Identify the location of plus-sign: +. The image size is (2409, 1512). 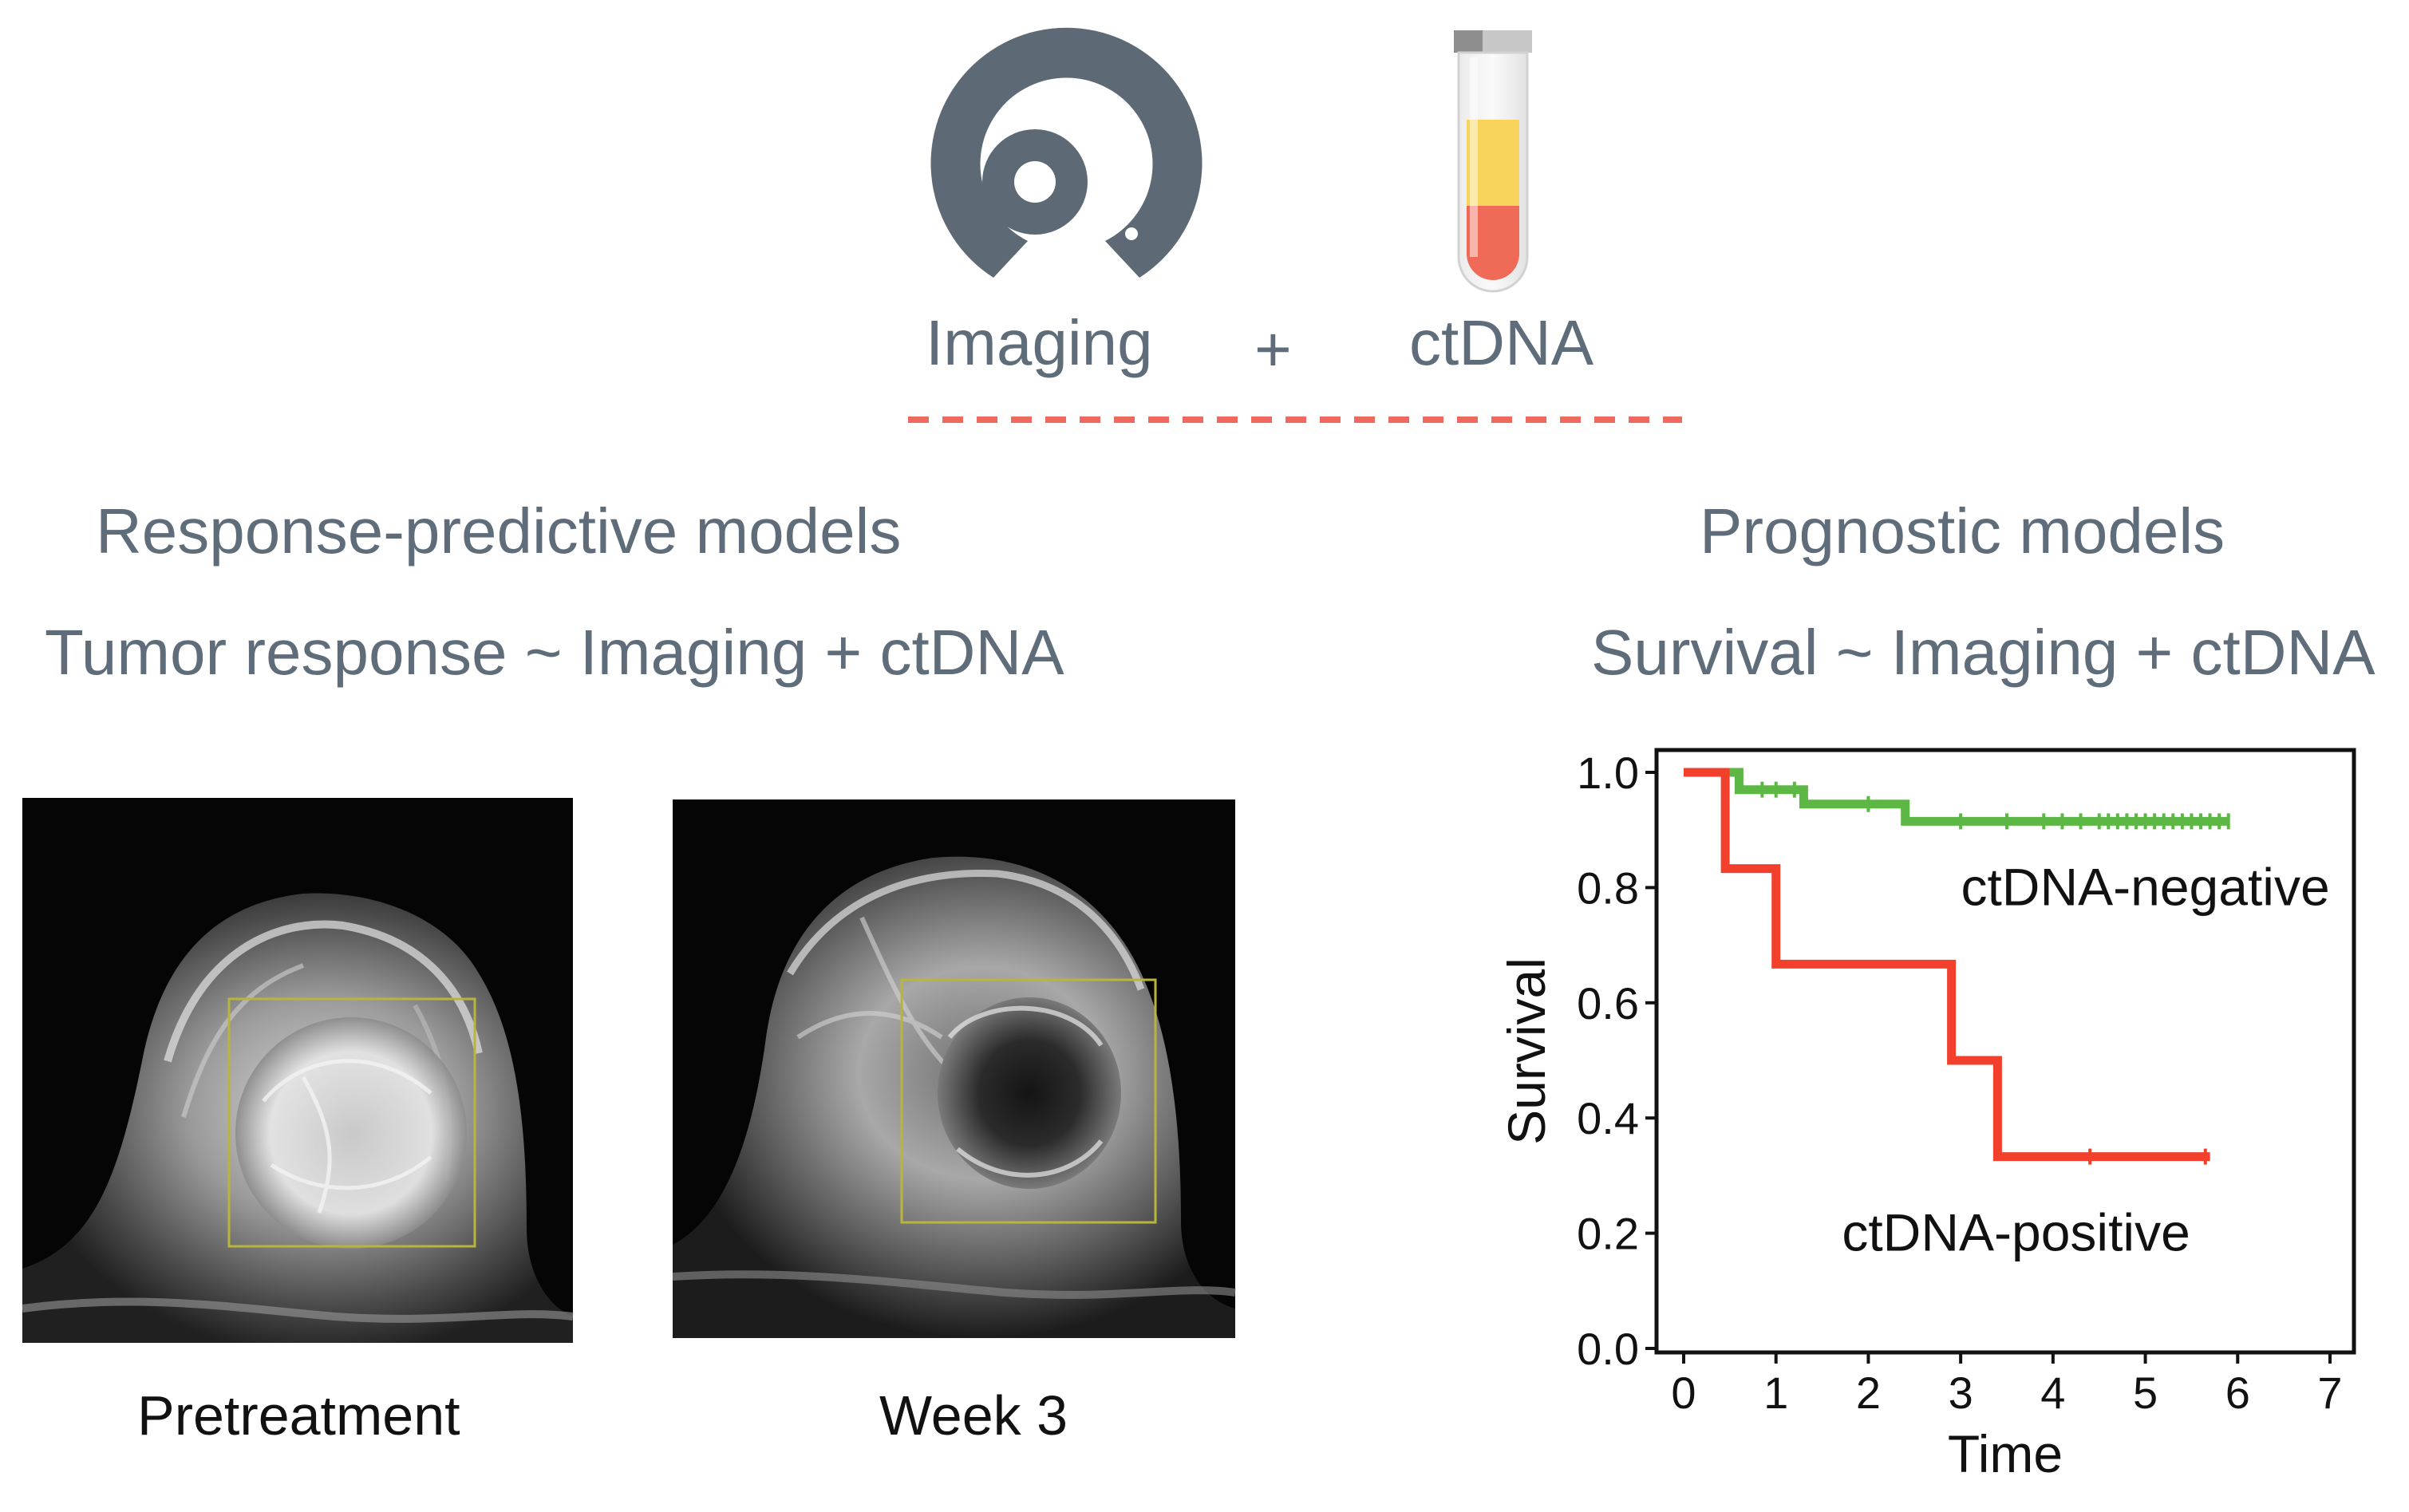
(1273, 349).